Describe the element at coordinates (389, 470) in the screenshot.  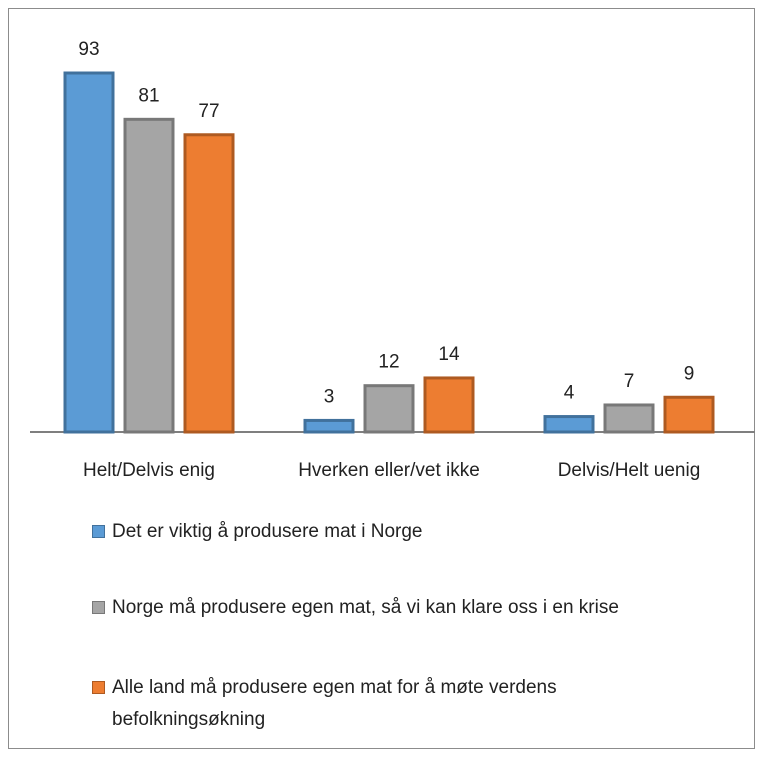
I see `x-tick-label: Hverken eller/vet ikke` at that location.